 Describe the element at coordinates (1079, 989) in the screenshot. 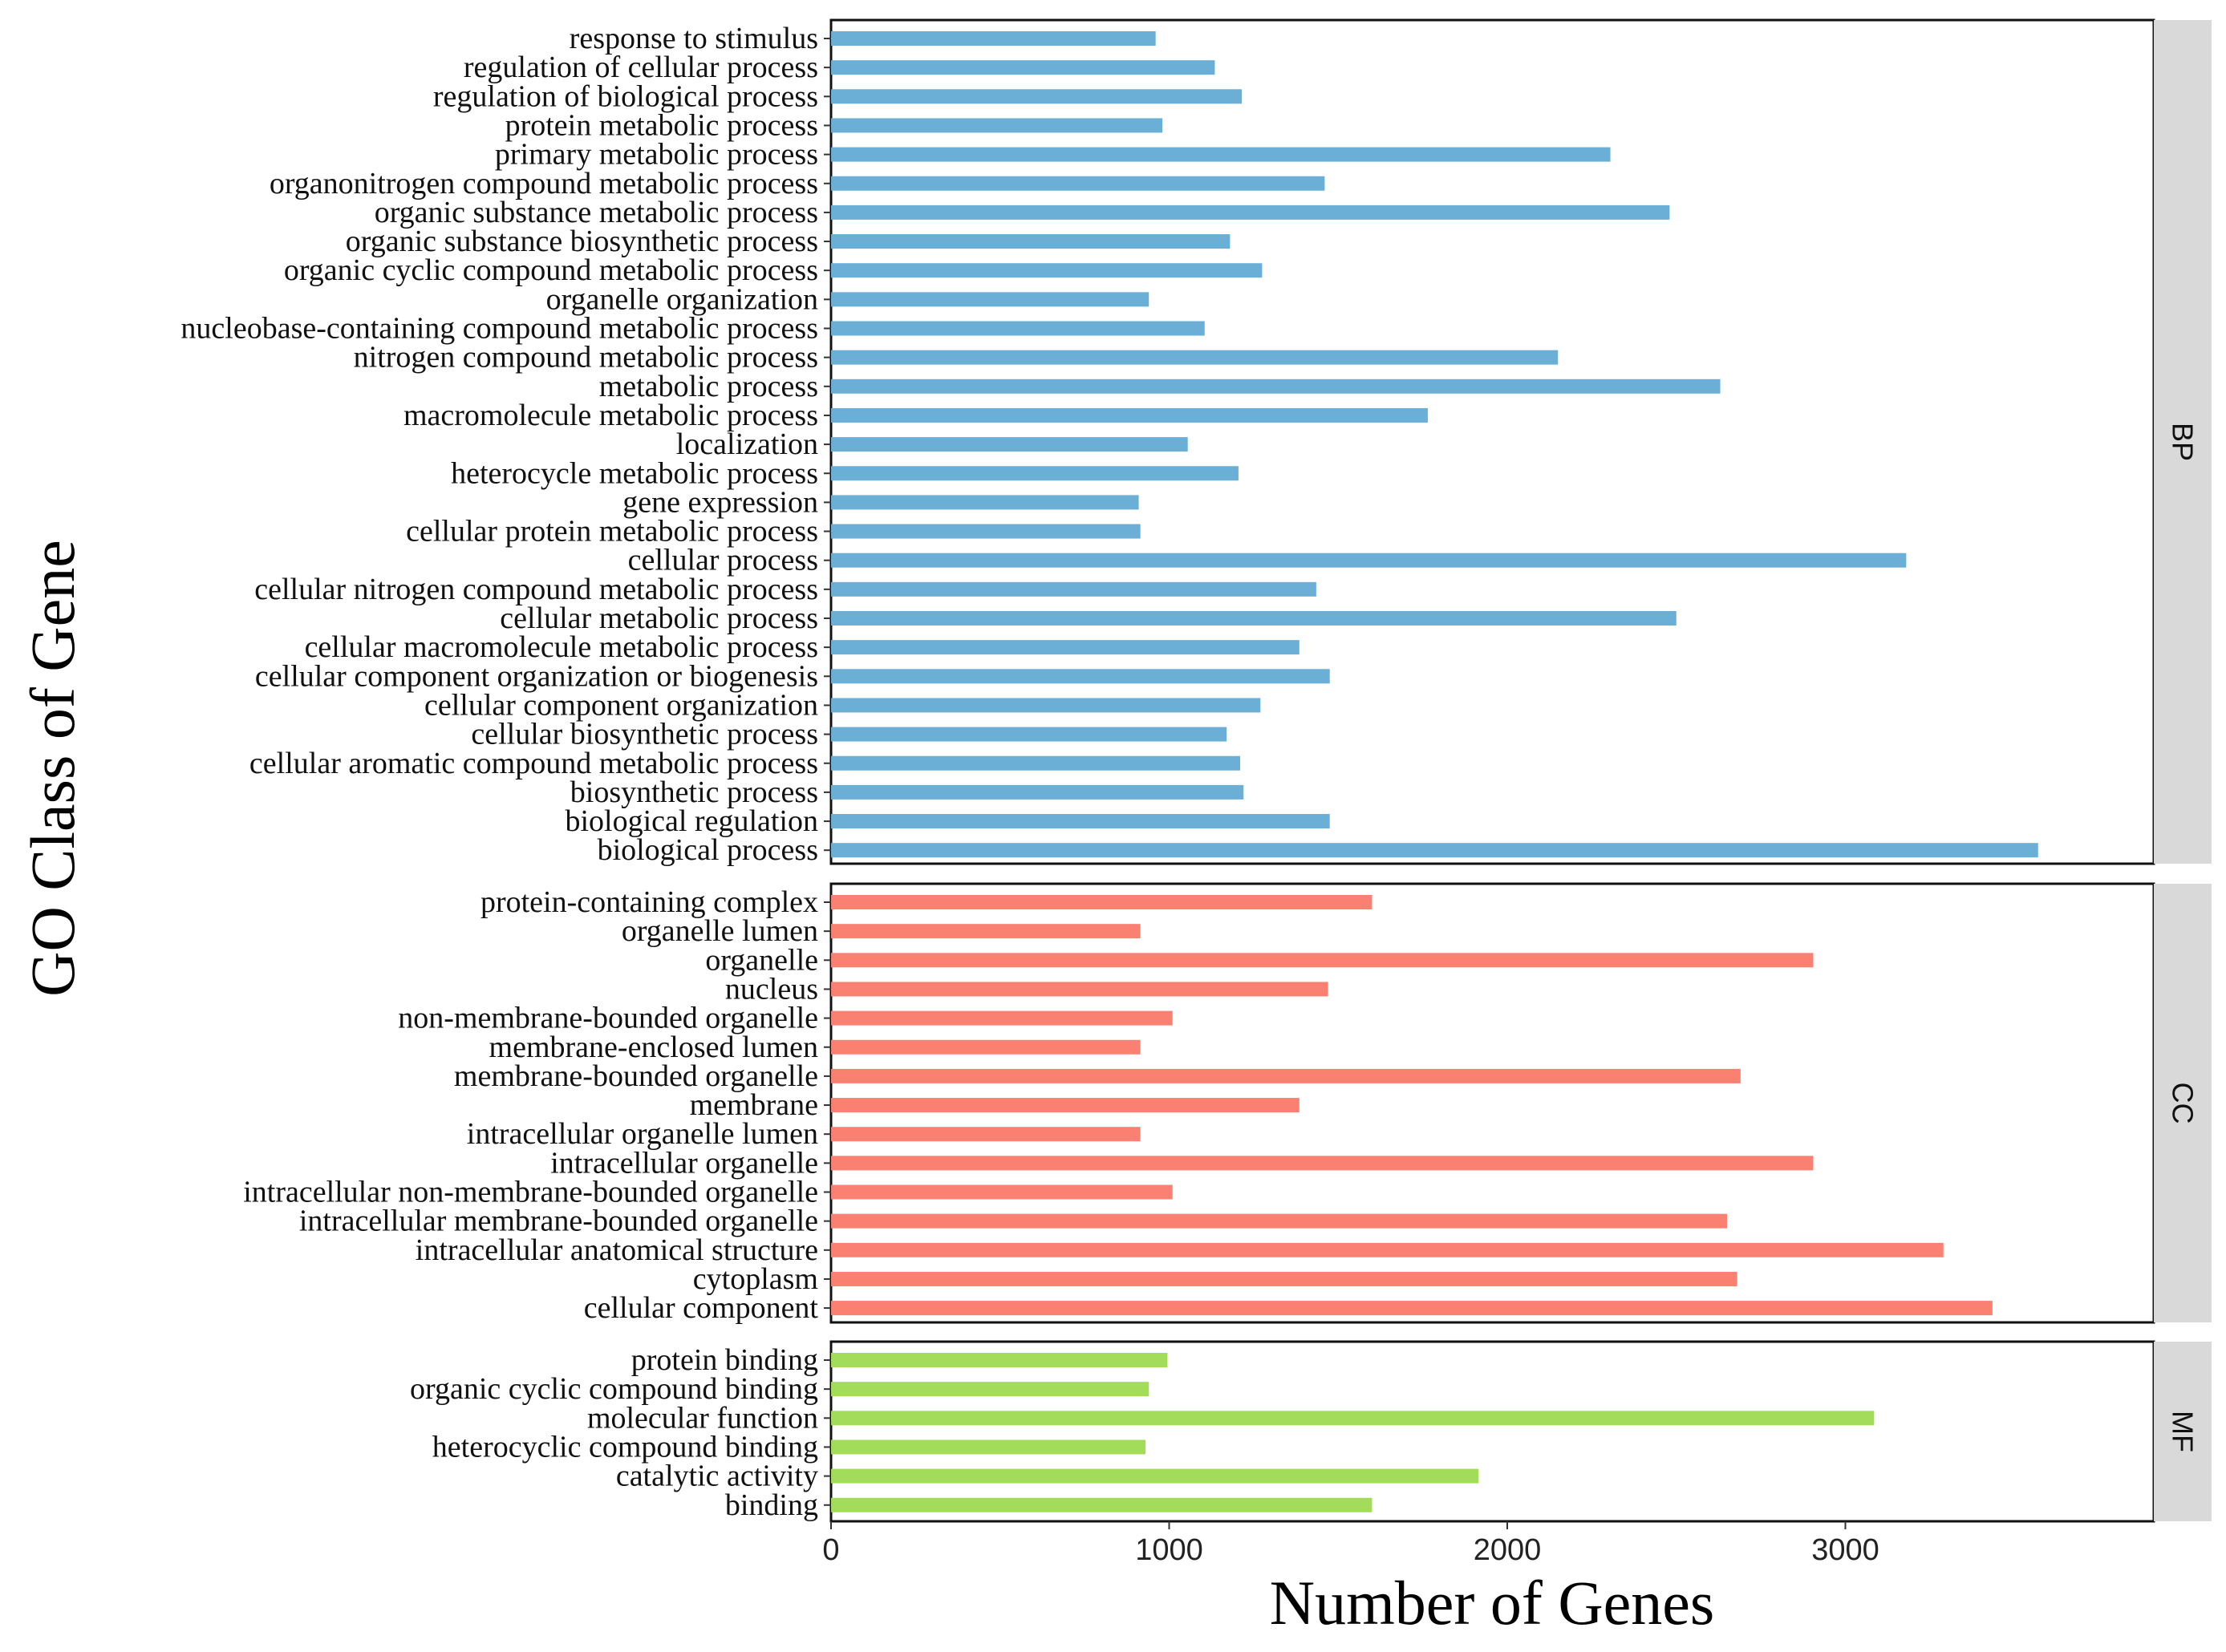

I see `bar-nucleus` at that location.